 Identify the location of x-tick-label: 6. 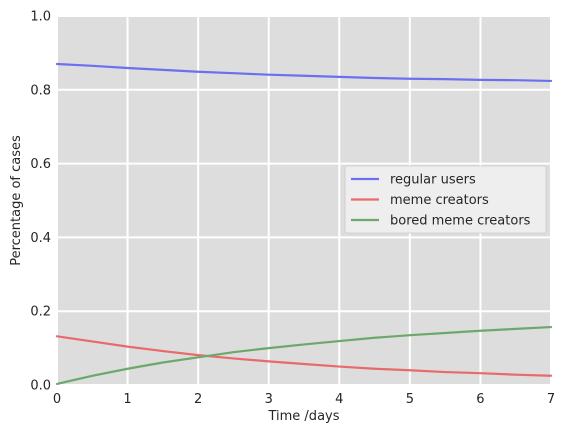
(480, 399).